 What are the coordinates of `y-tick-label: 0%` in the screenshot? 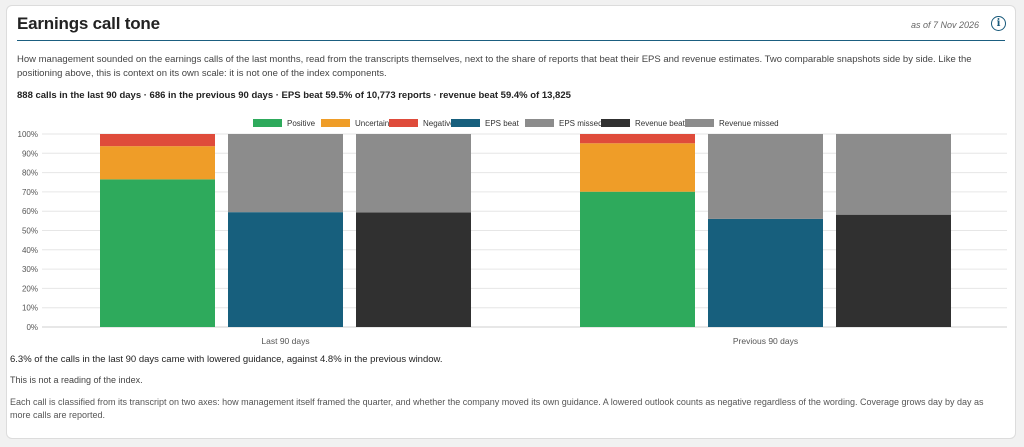 It's located at (32, 327).